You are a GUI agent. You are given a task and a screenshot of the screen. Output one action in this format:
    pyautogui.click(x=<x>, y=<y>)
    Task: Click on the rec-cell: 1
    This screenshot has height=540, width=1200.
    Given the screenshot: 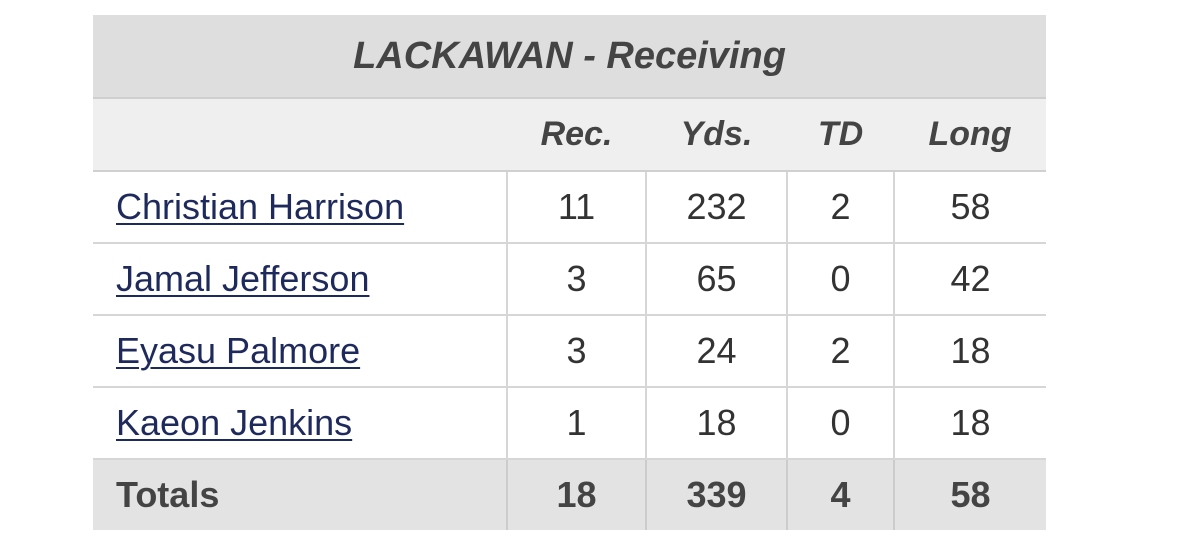 What is the action you would take?
    pyautogui.click(x=576, y=423)
    